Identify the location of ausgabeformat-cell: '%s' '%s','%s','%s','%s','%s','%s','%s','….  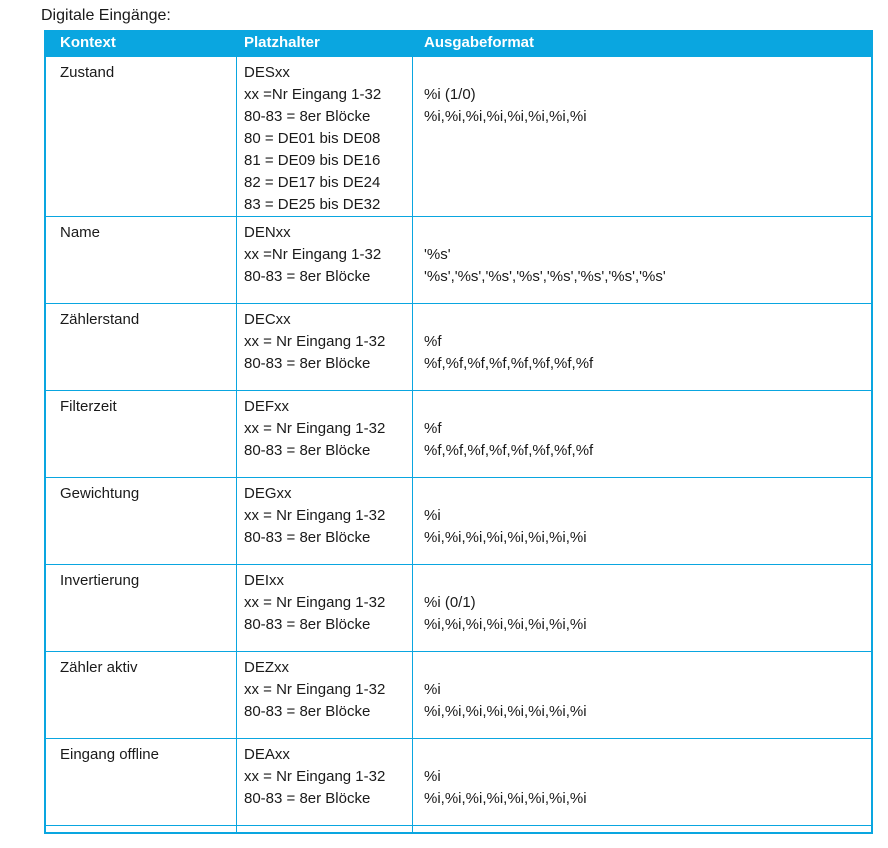
(642, 260).